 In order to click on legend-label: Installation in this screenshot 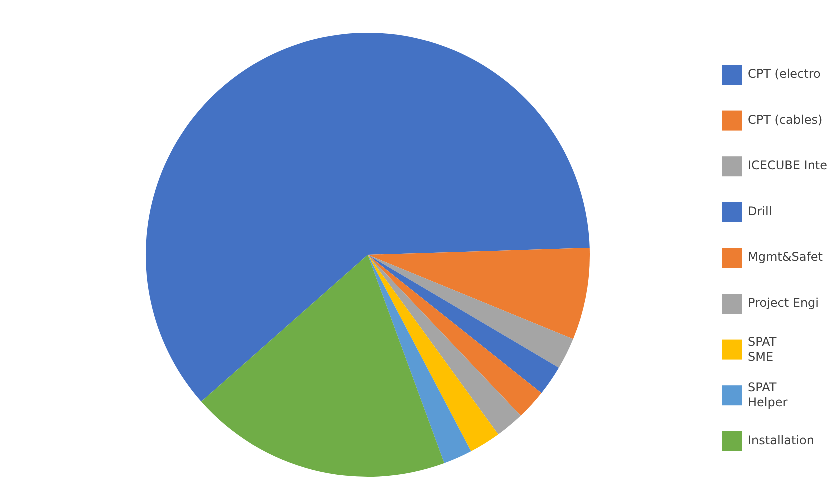, I will do `click(781, 441)`.